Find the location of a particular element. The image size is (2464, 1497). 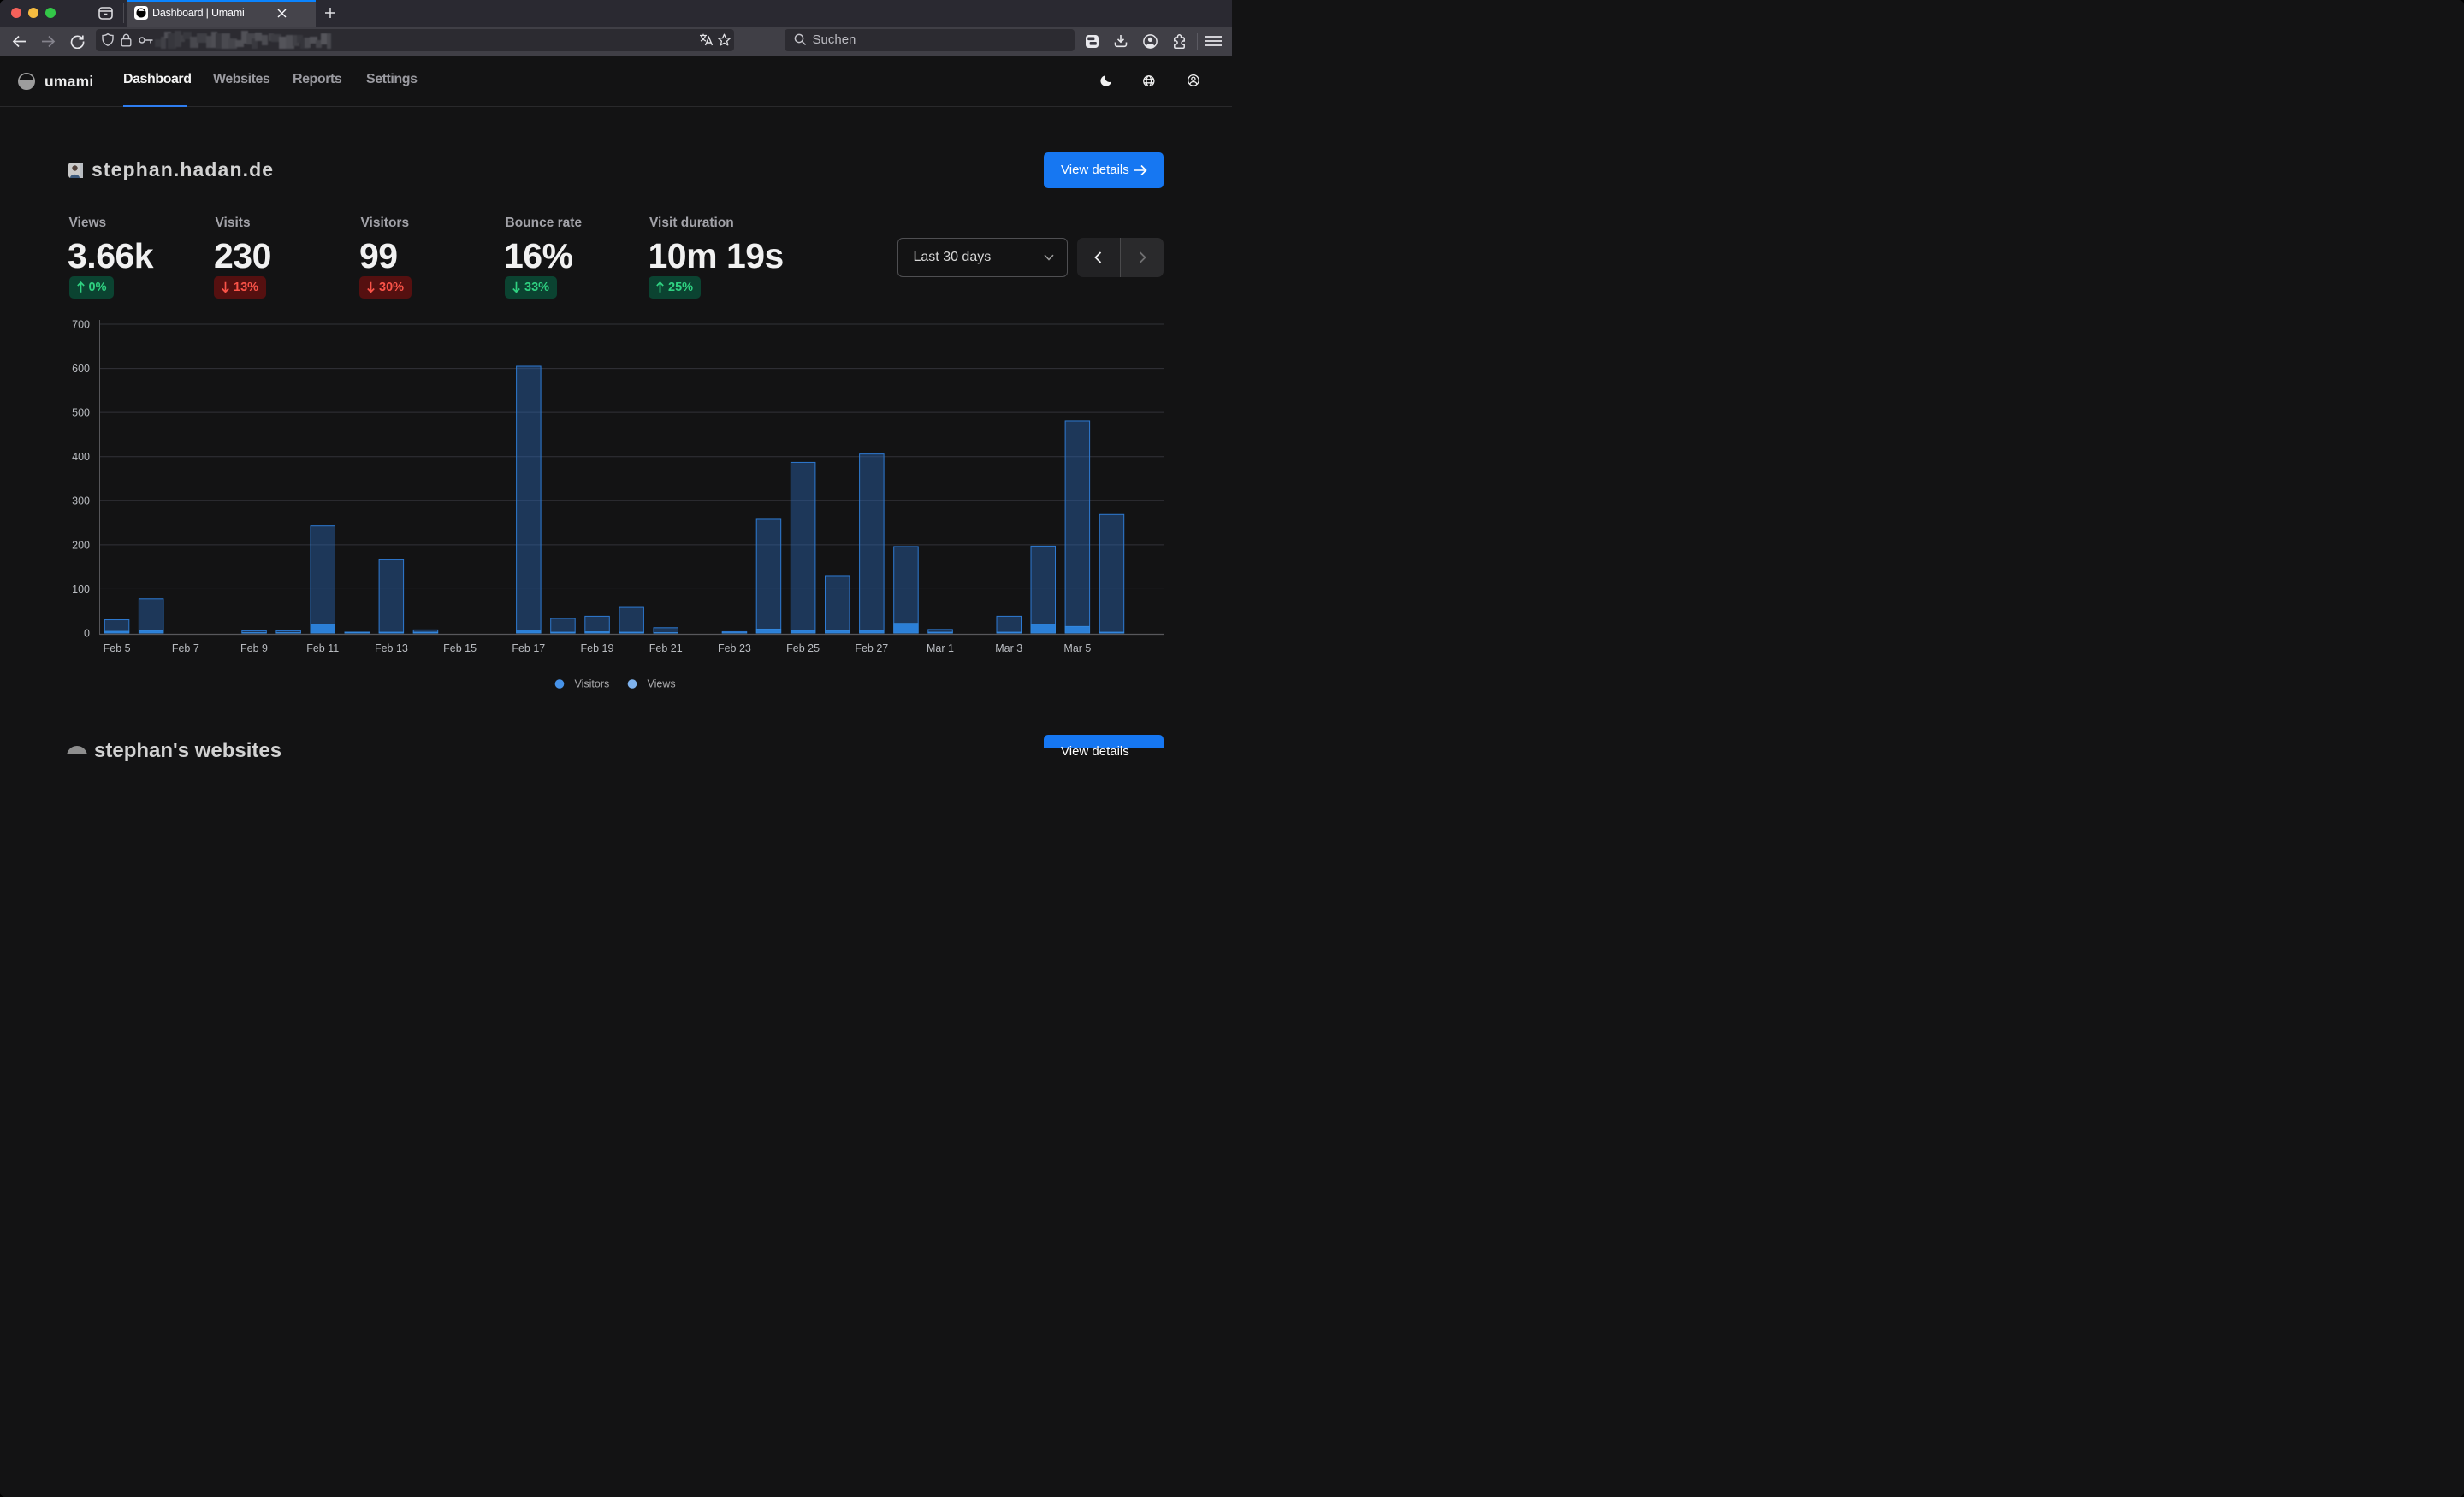

svg-text: Mar 5 is located at coordinates (1077, 648).